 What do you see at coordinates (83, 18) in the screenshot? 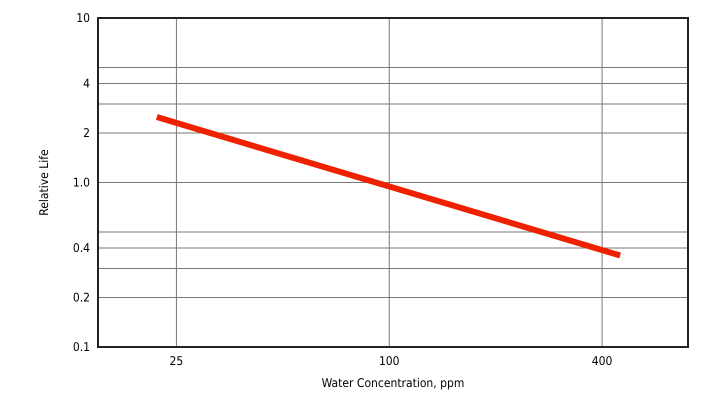
I see `y-tick-label: 10` at bounding box center [83, 18].